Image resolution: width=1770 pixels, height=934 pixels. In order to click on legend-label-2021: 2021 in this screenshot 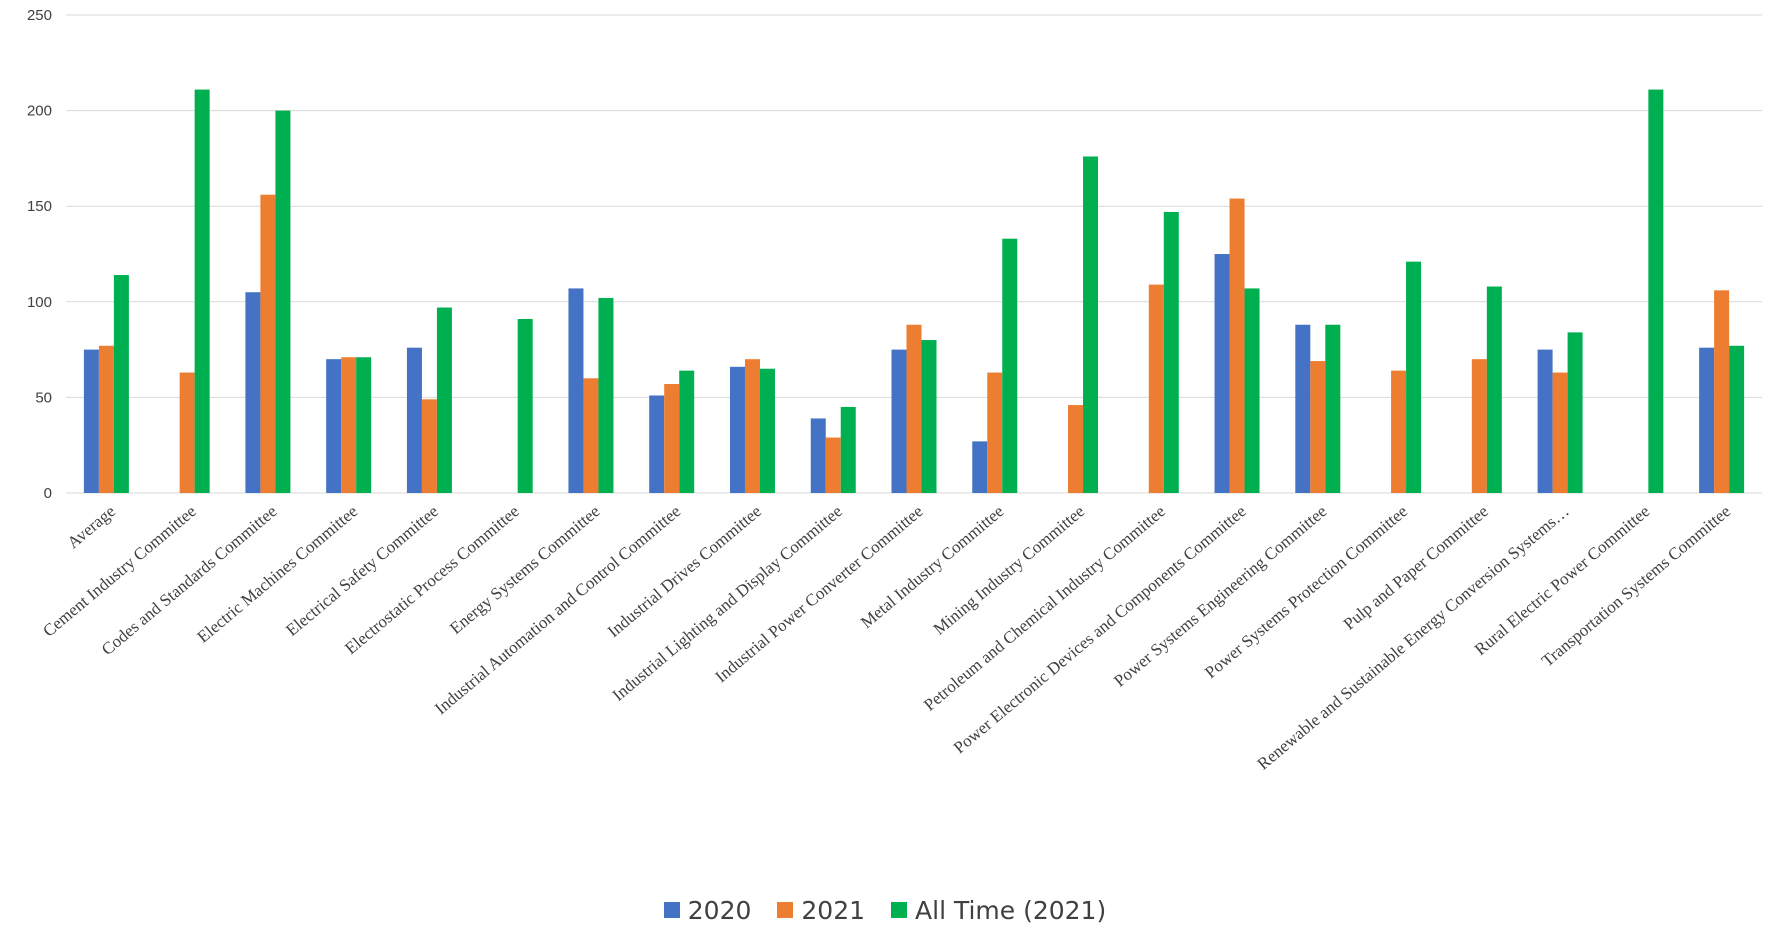, I will do `click(833, 910)`.